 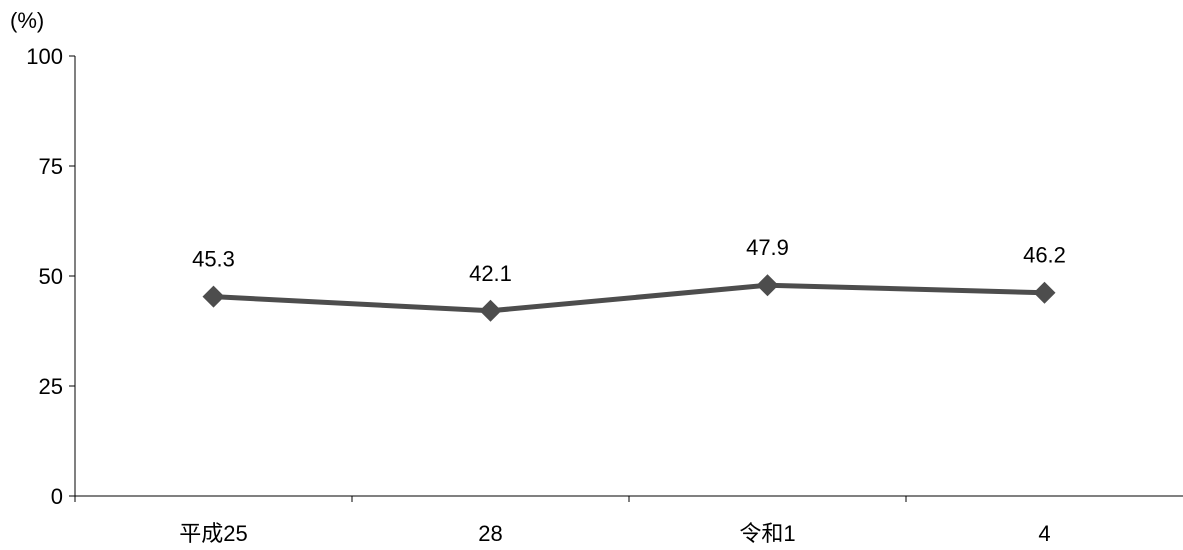 I want to click on series-layer, so click(x=629, y=298).